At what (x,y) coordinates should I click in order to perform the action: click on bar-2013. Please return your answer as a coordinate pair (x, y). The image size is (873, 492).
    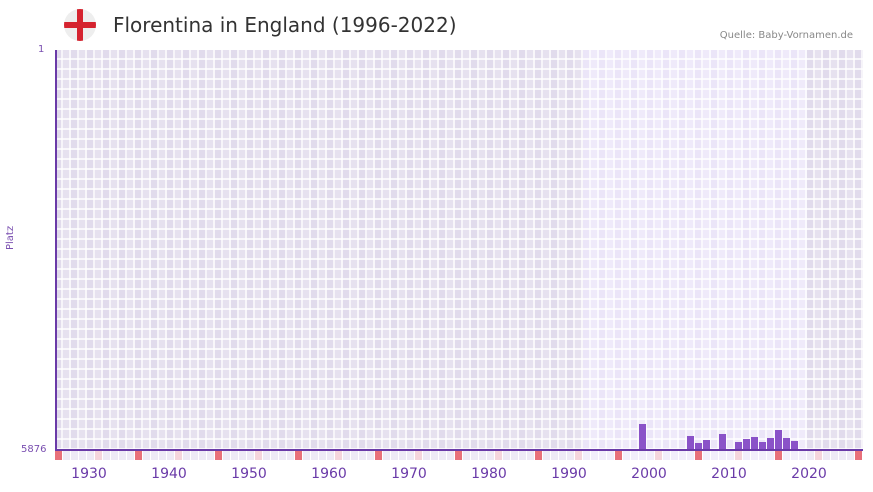
    Looking at the image, I should click on (738, 446).